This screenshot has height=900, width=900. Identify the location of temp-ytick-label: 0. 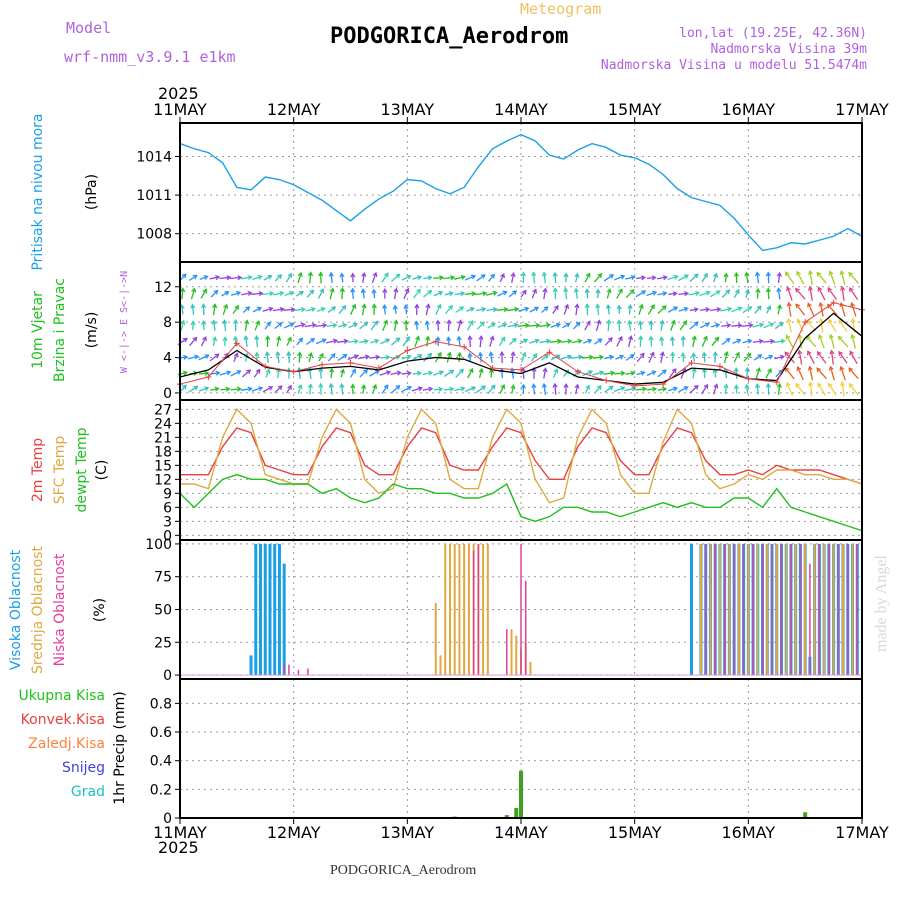
(167, 536).